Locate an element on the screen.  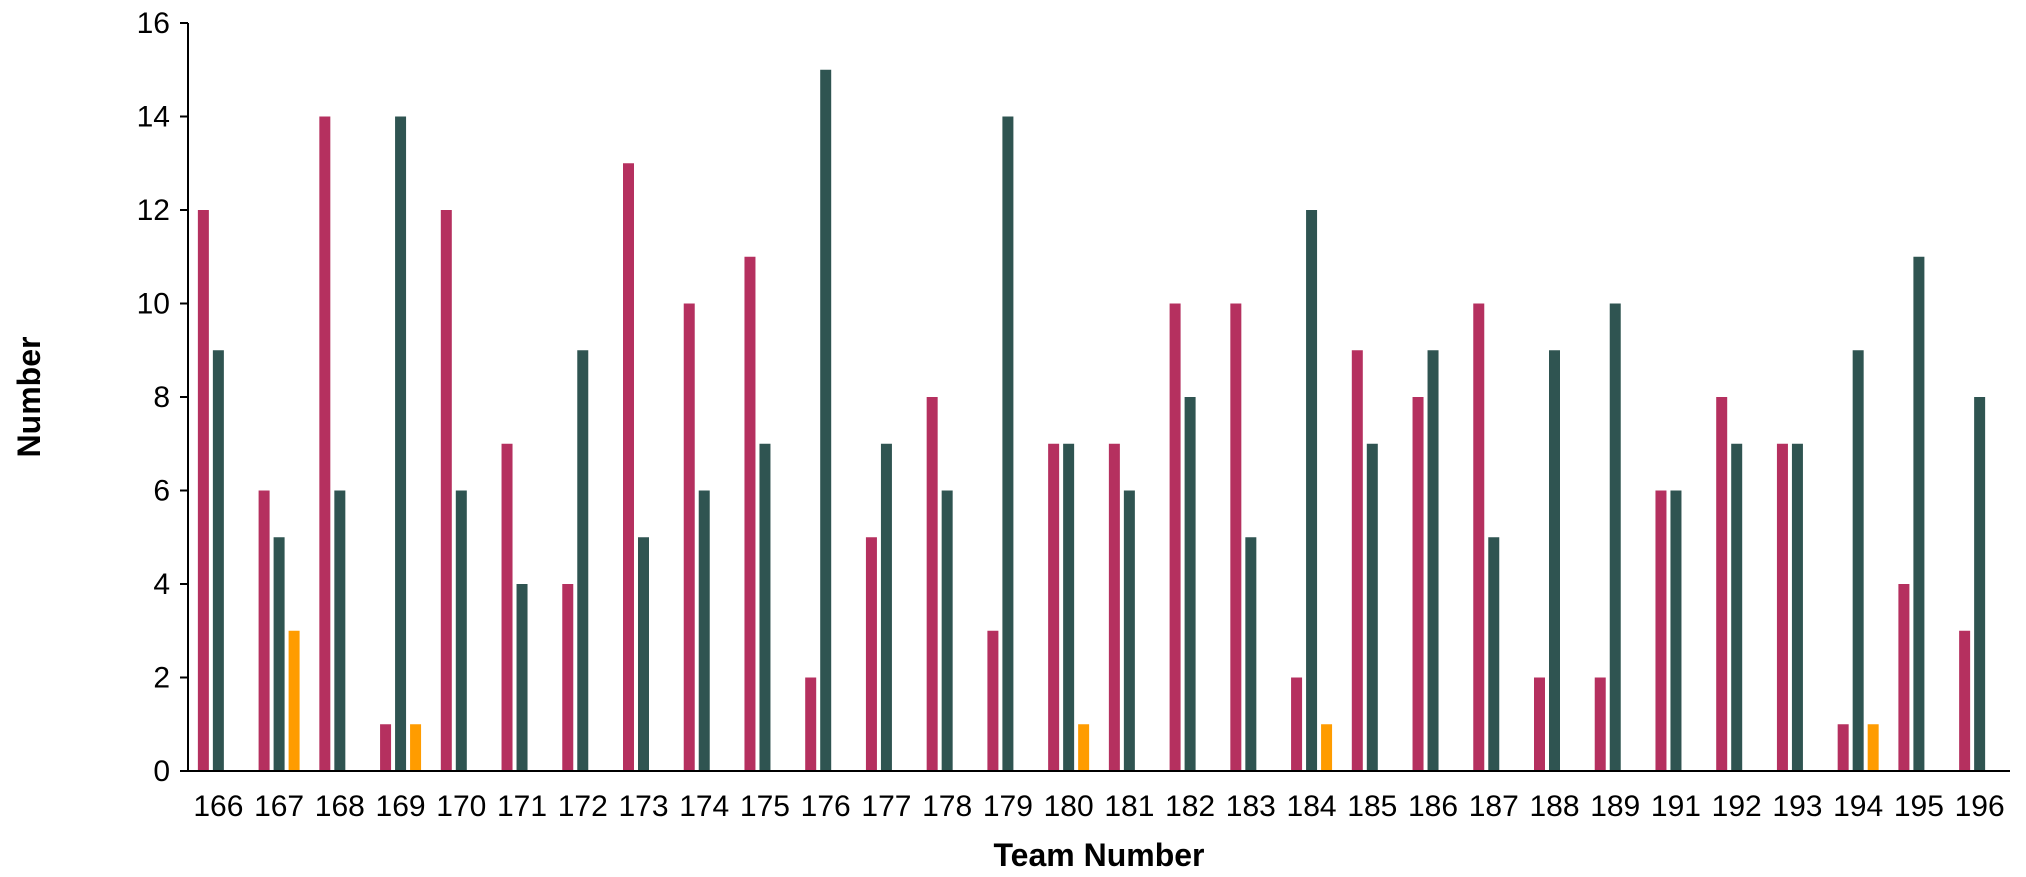
x-tick-label-194: 194 is located at coordinates (1858, 806).